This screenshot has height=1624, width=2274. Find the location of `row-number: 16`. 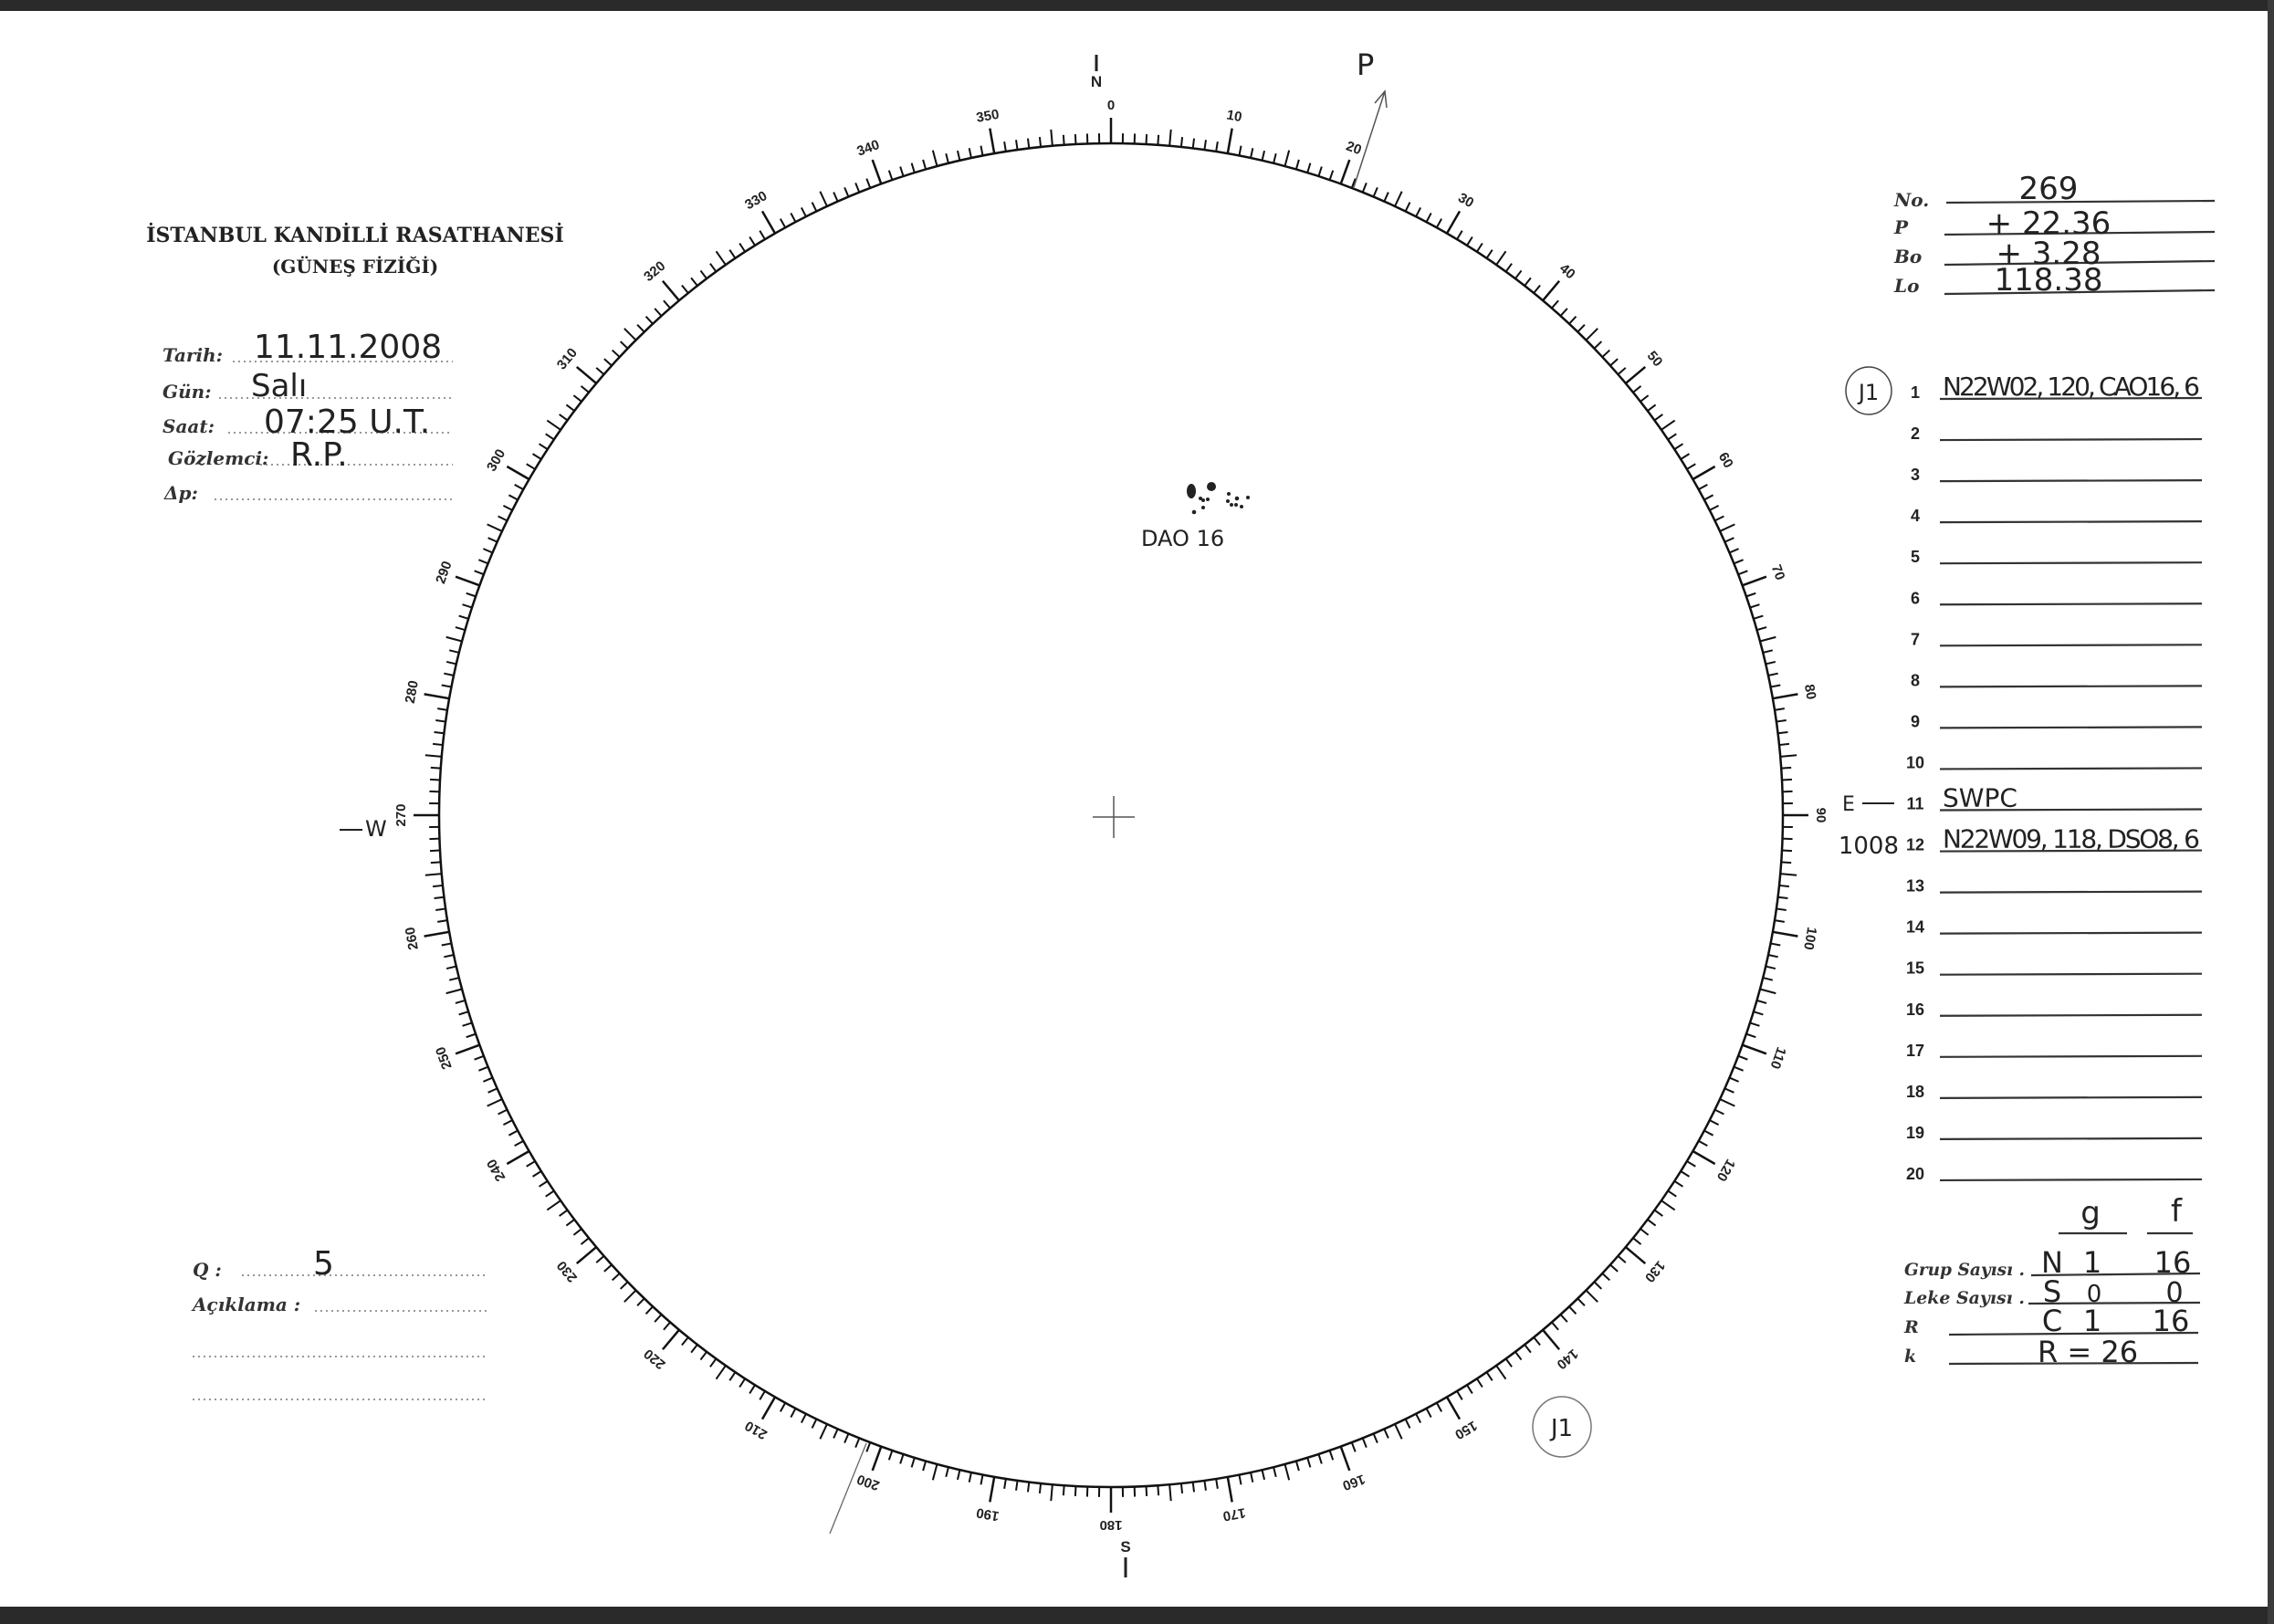

row-number: 16 is located at coordinates (1915, 1010).